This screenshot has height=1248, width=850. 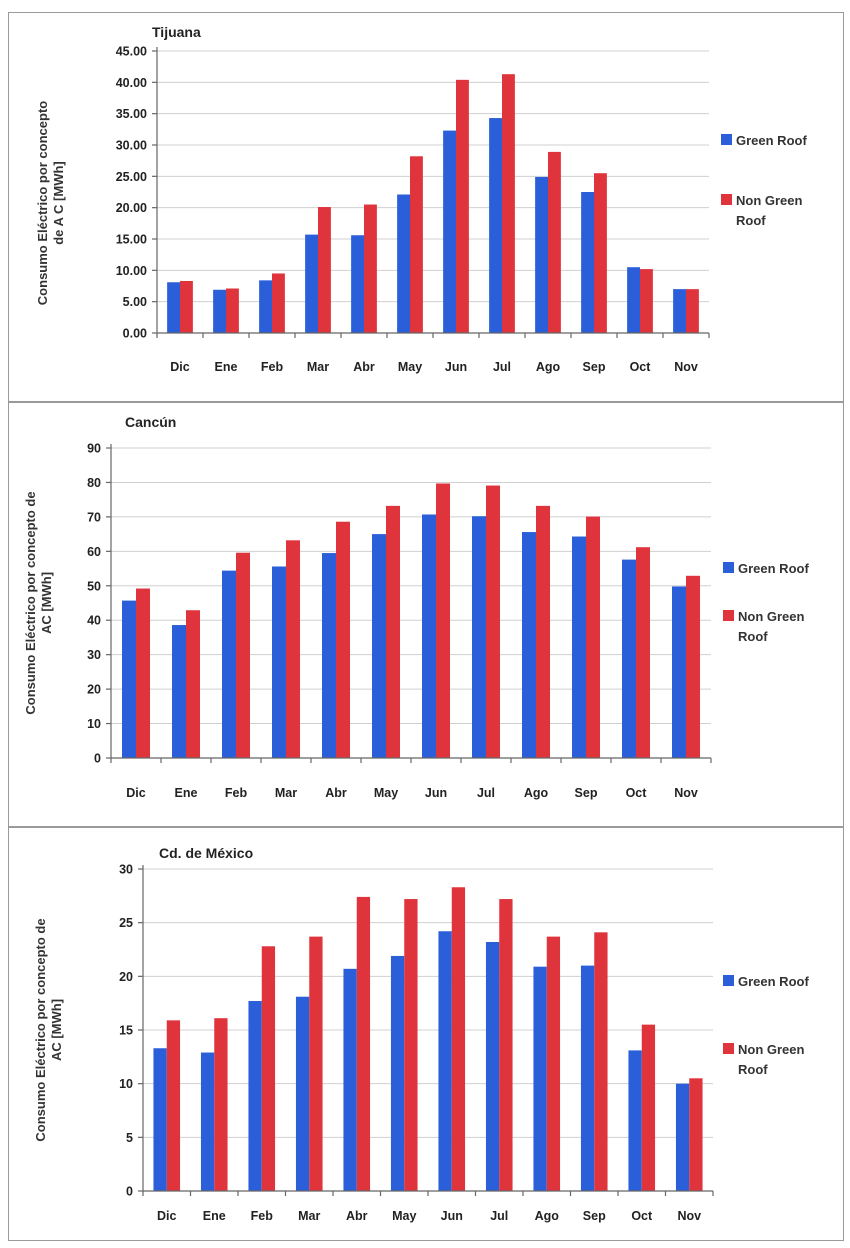 I want to click on chart-title: Cd. de México, so click(x=206, y=853).